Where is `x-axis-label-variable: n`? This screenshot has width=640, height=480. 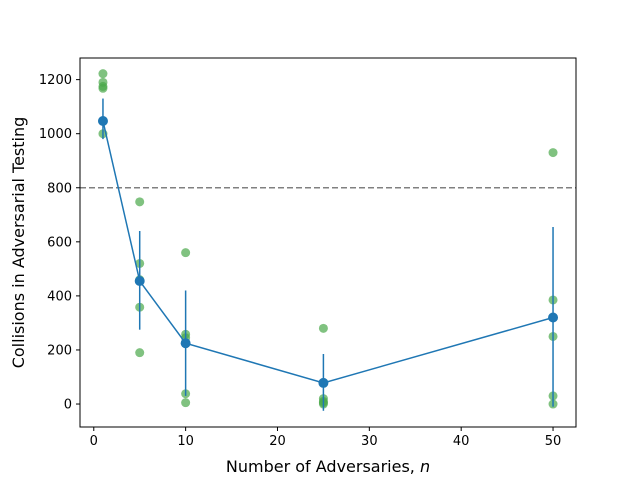 x-axis-label-variable: n is located at coordinates (425, 466).